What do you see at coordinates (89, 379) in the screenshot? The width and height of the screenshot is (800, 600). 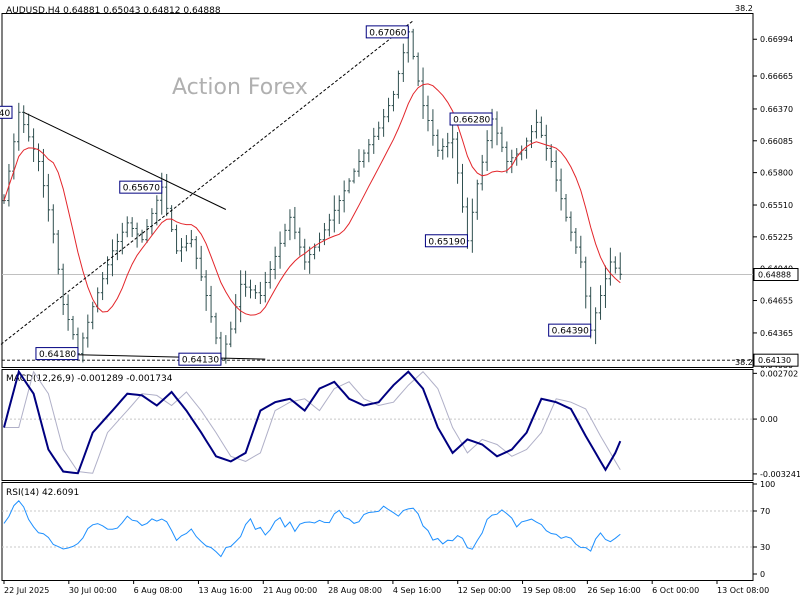 I see `macd-panel-title: MACD(12,26,9) -0.001289 -0.001734` at bounding box center [89, 379].